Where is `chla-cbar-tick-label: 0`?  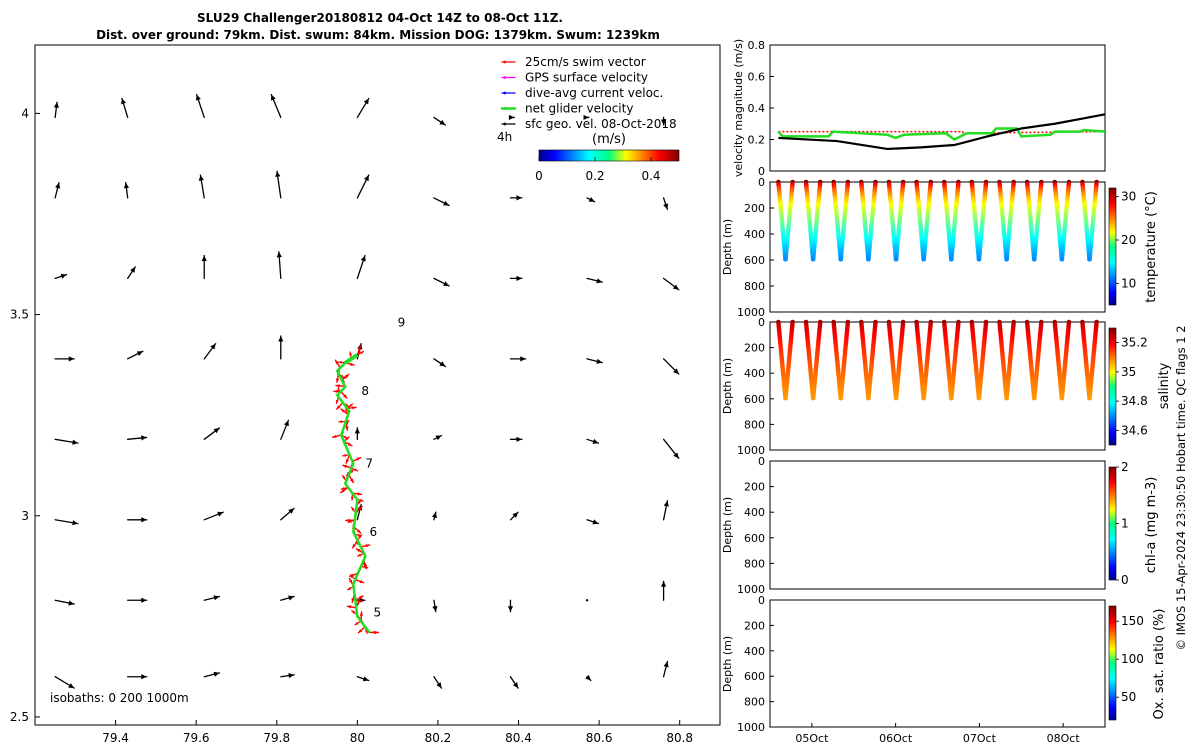
chla-cbar-tick-label: 0 is located at coordinates (1125, 580).